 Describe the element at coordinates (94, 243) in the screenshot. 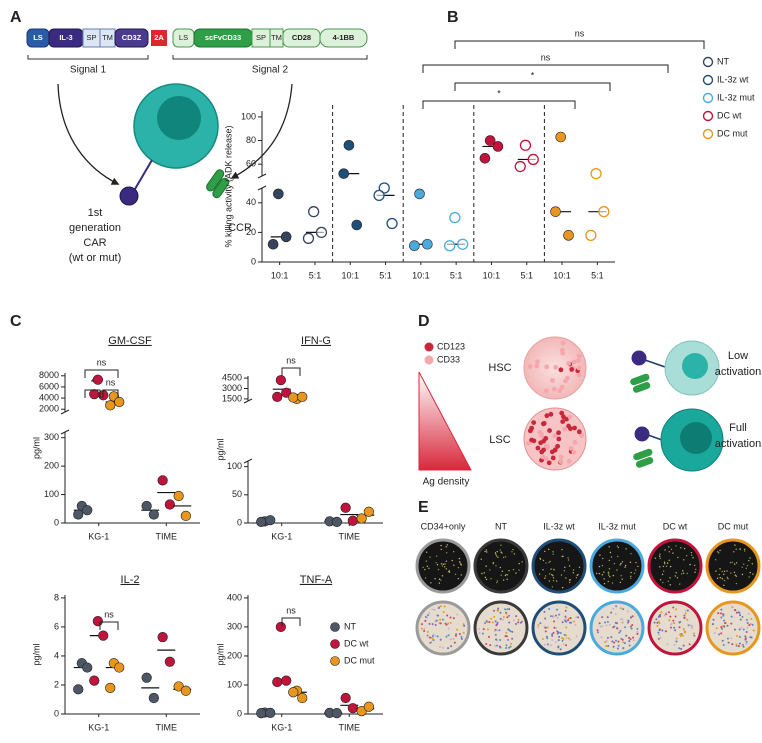

I see `car-label: CAR` at that location.